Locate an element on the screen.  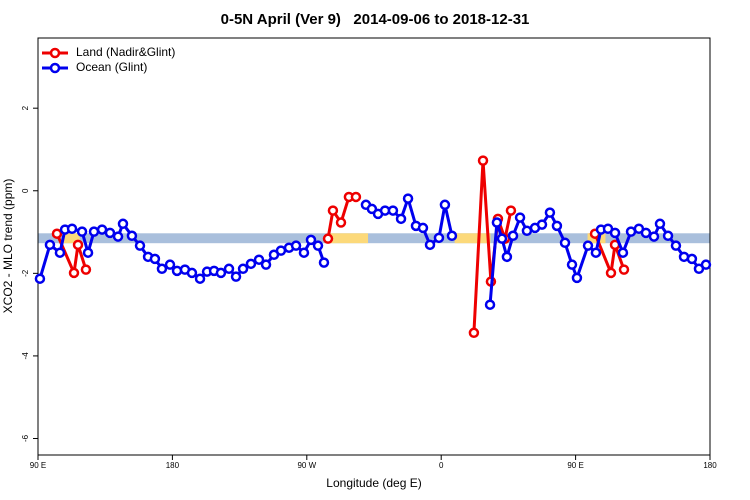
y-tick-label: 2 is located at coordinates (25, 107).